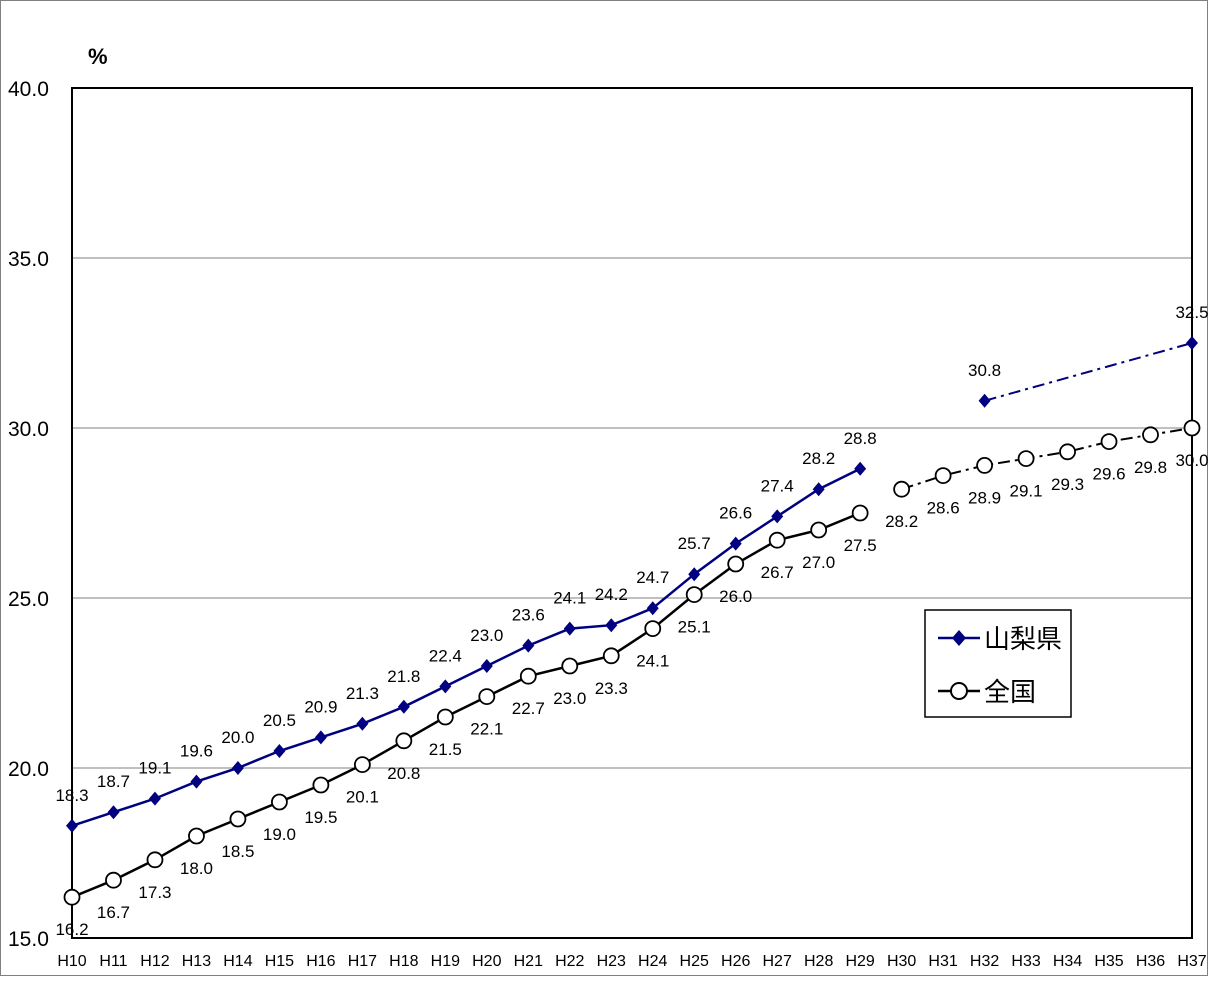 This screenshot has height=981, width=1208. What do you see at coordinates (528, 708) in the screenshot?
I see `data-label: 22.7` at bounding box center [528, 708].